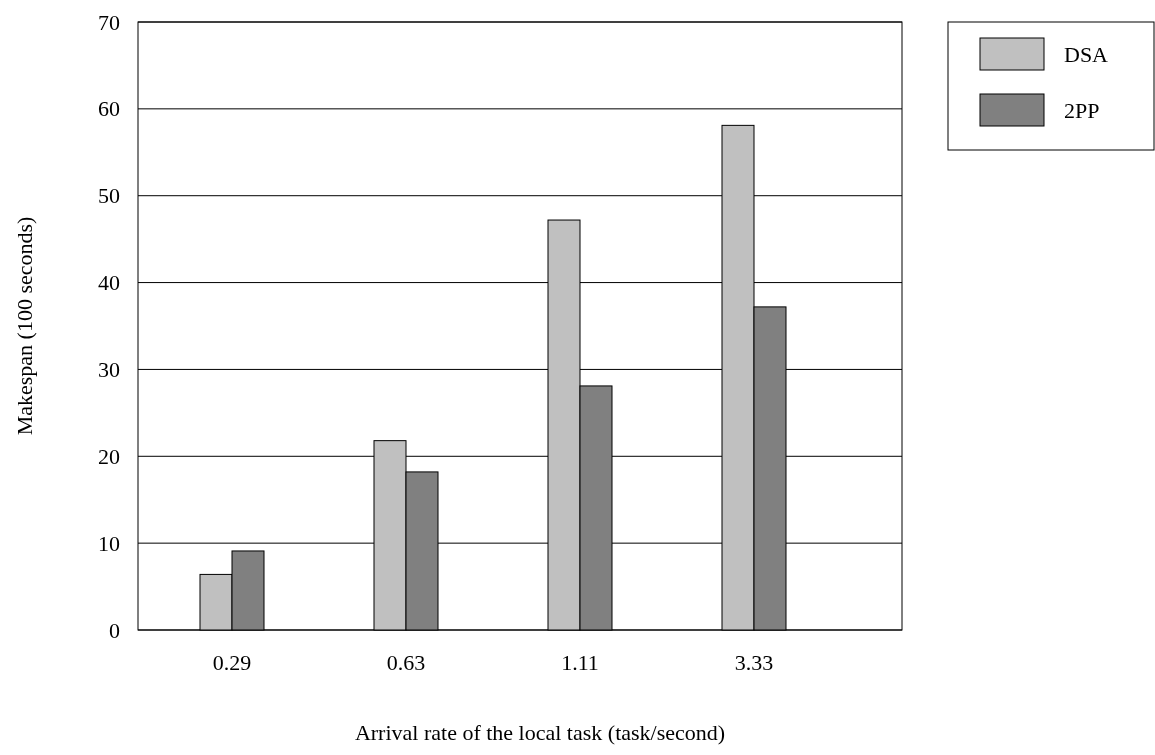  I want to click on x-tick-label: 1.11, so click(580, 662).